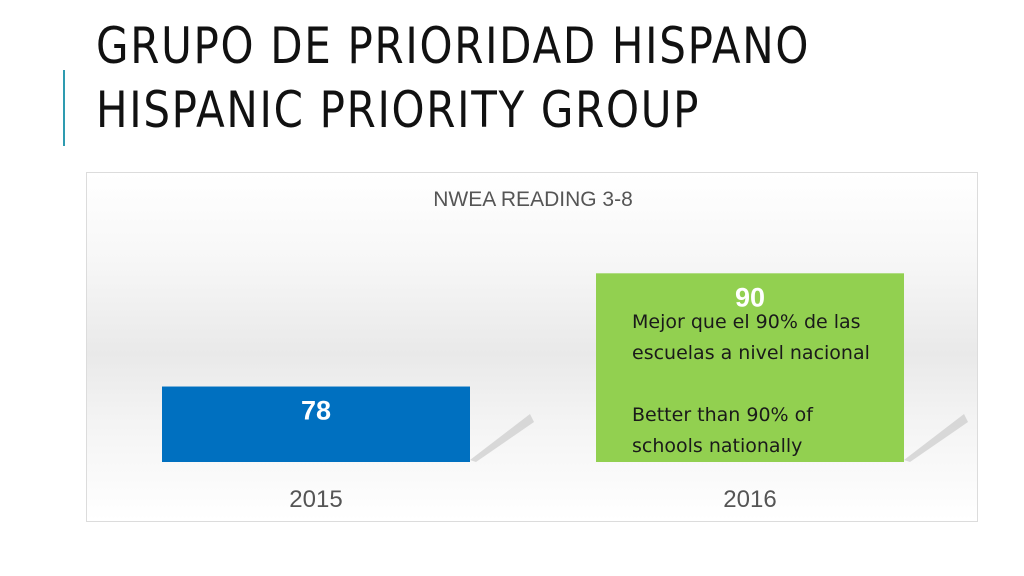 The width and height of the screenshot is (1024, 576). I want to click on annotation-line-english-2: schools nationally, so click(717, 446).